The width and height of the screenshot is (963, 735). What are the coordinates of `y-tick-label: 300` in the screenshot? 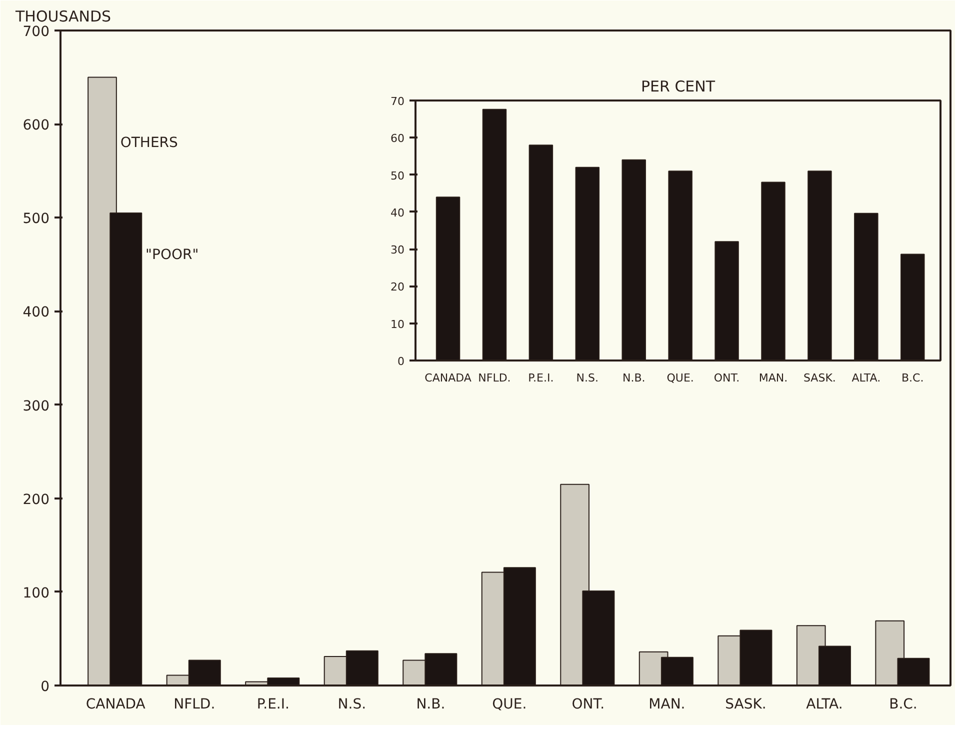 It's located at (36, 406).